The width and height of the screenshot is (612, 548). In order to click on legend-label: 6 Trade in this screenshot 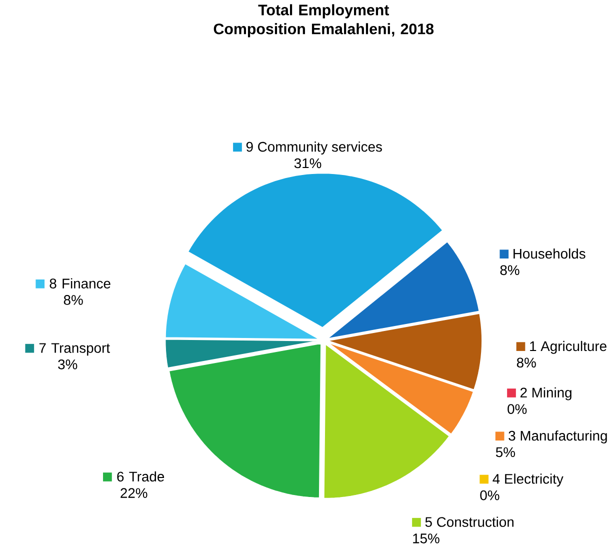, I will do `click(140, 477)`.